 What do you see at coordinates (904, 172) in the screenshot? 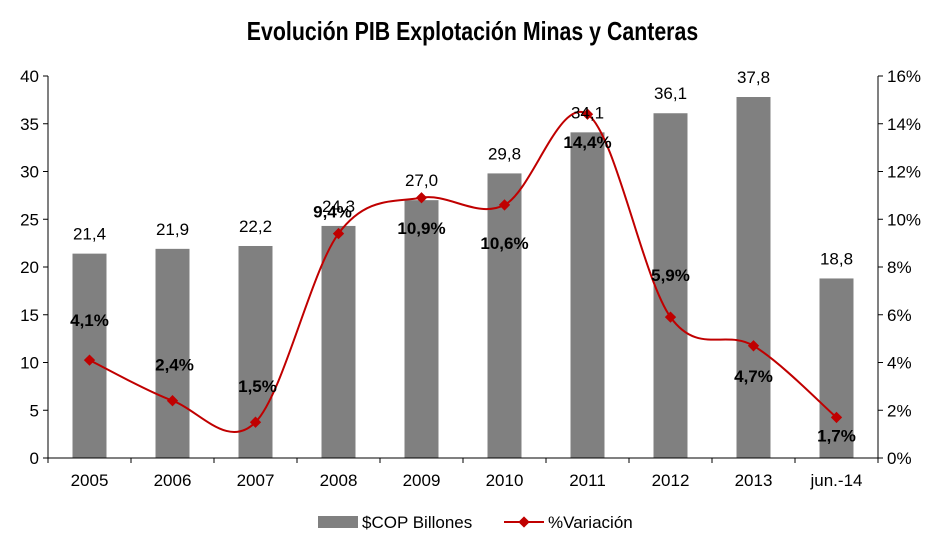
I see `y-right-tick-label: 12%` at bounding box center [904, 172].